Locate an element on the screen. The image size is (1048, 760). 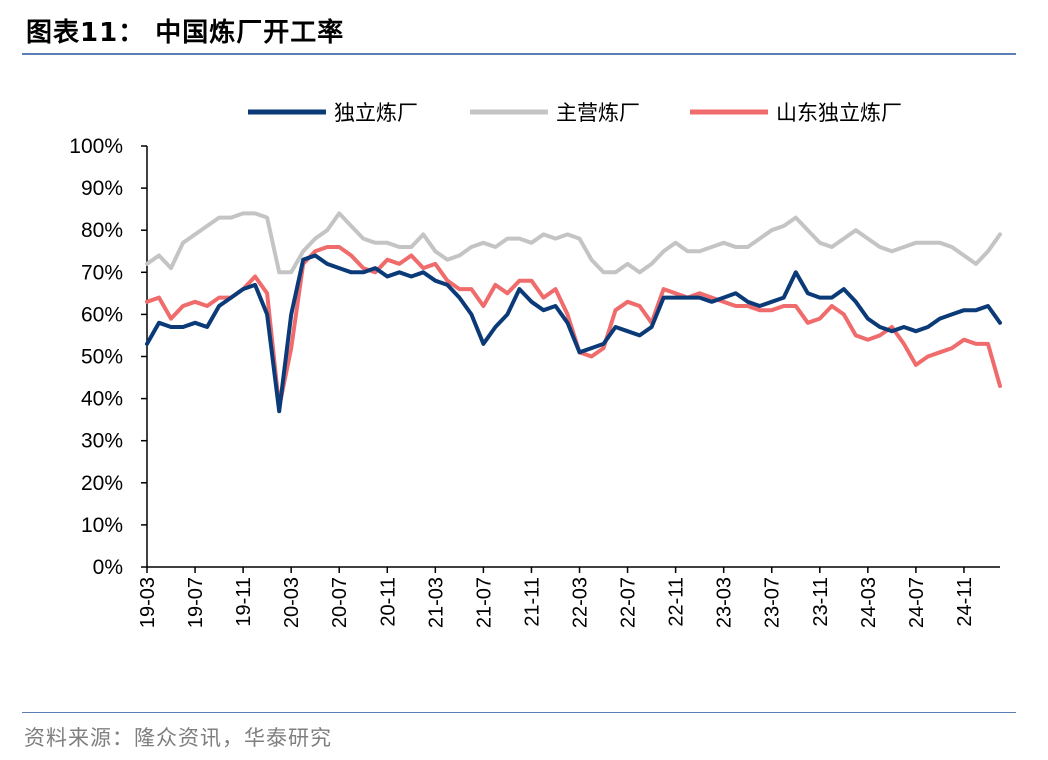
x-tick-label: 20-11 is located at coordinates (388, 602).